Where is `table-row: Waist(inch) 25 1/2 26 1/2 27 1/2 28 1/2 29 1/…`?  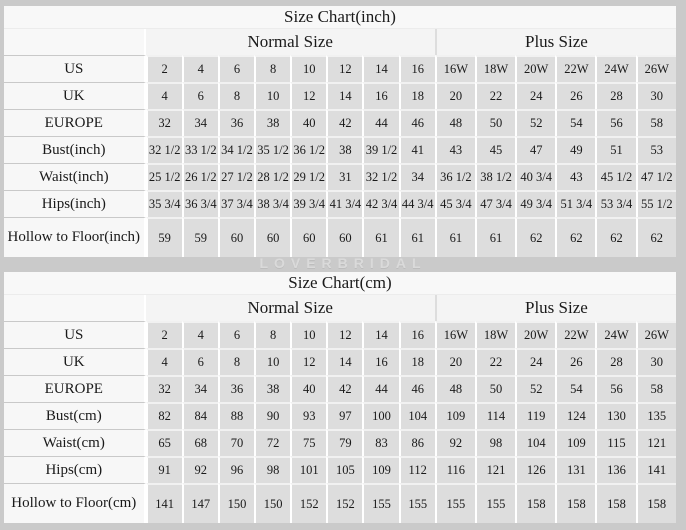
table-row: Waist(inch) 25 1/2 26 1/2 27 1/2 28 1/2 29 1/… is located at coordinates (340, 176).